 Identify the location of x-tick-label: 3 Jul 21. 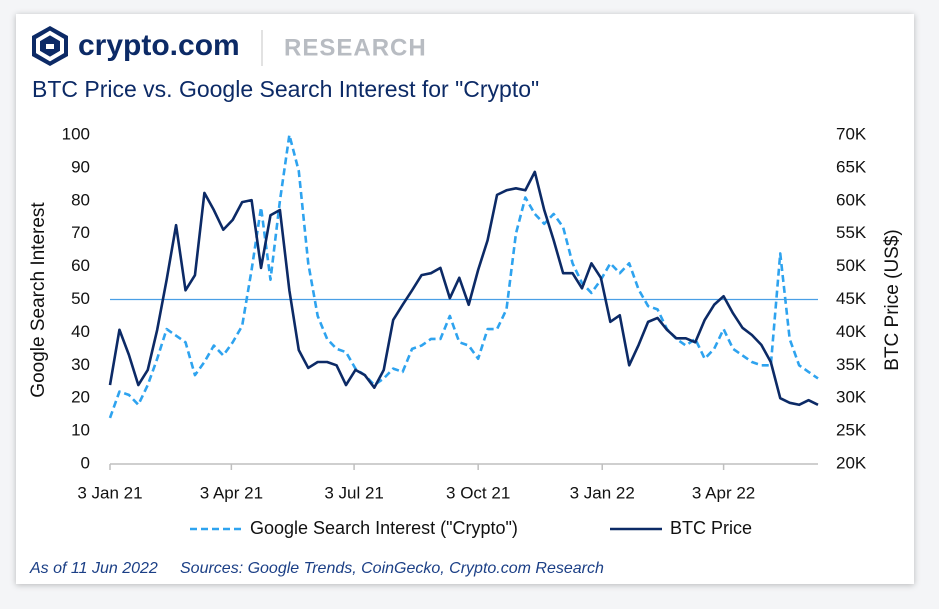
(354, 492).